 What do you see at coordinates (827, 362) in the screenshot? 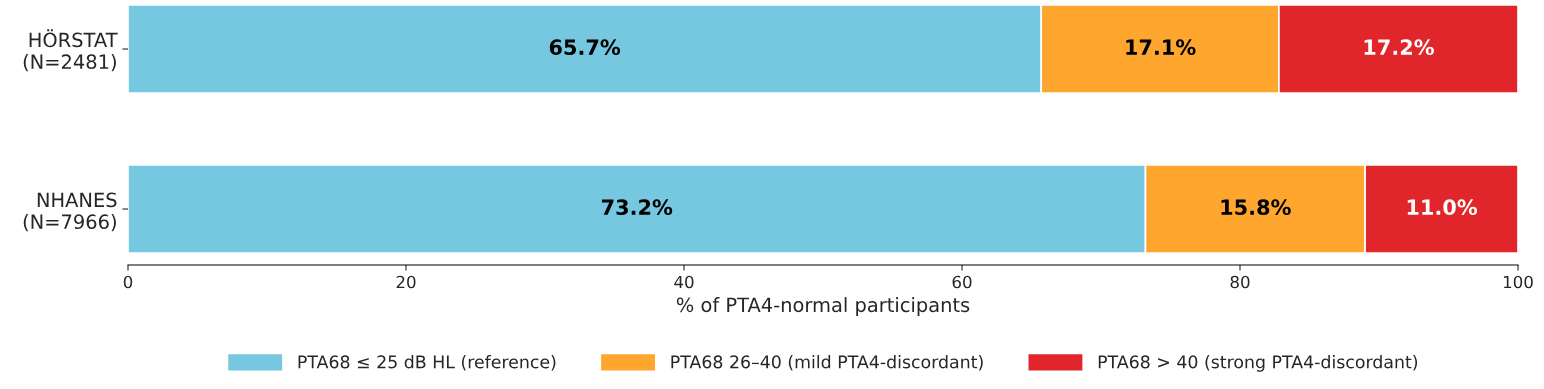
I see `legend-label: PTA68 26–40 (mild PTA4-discordant)` at bounding box center [827, 362].